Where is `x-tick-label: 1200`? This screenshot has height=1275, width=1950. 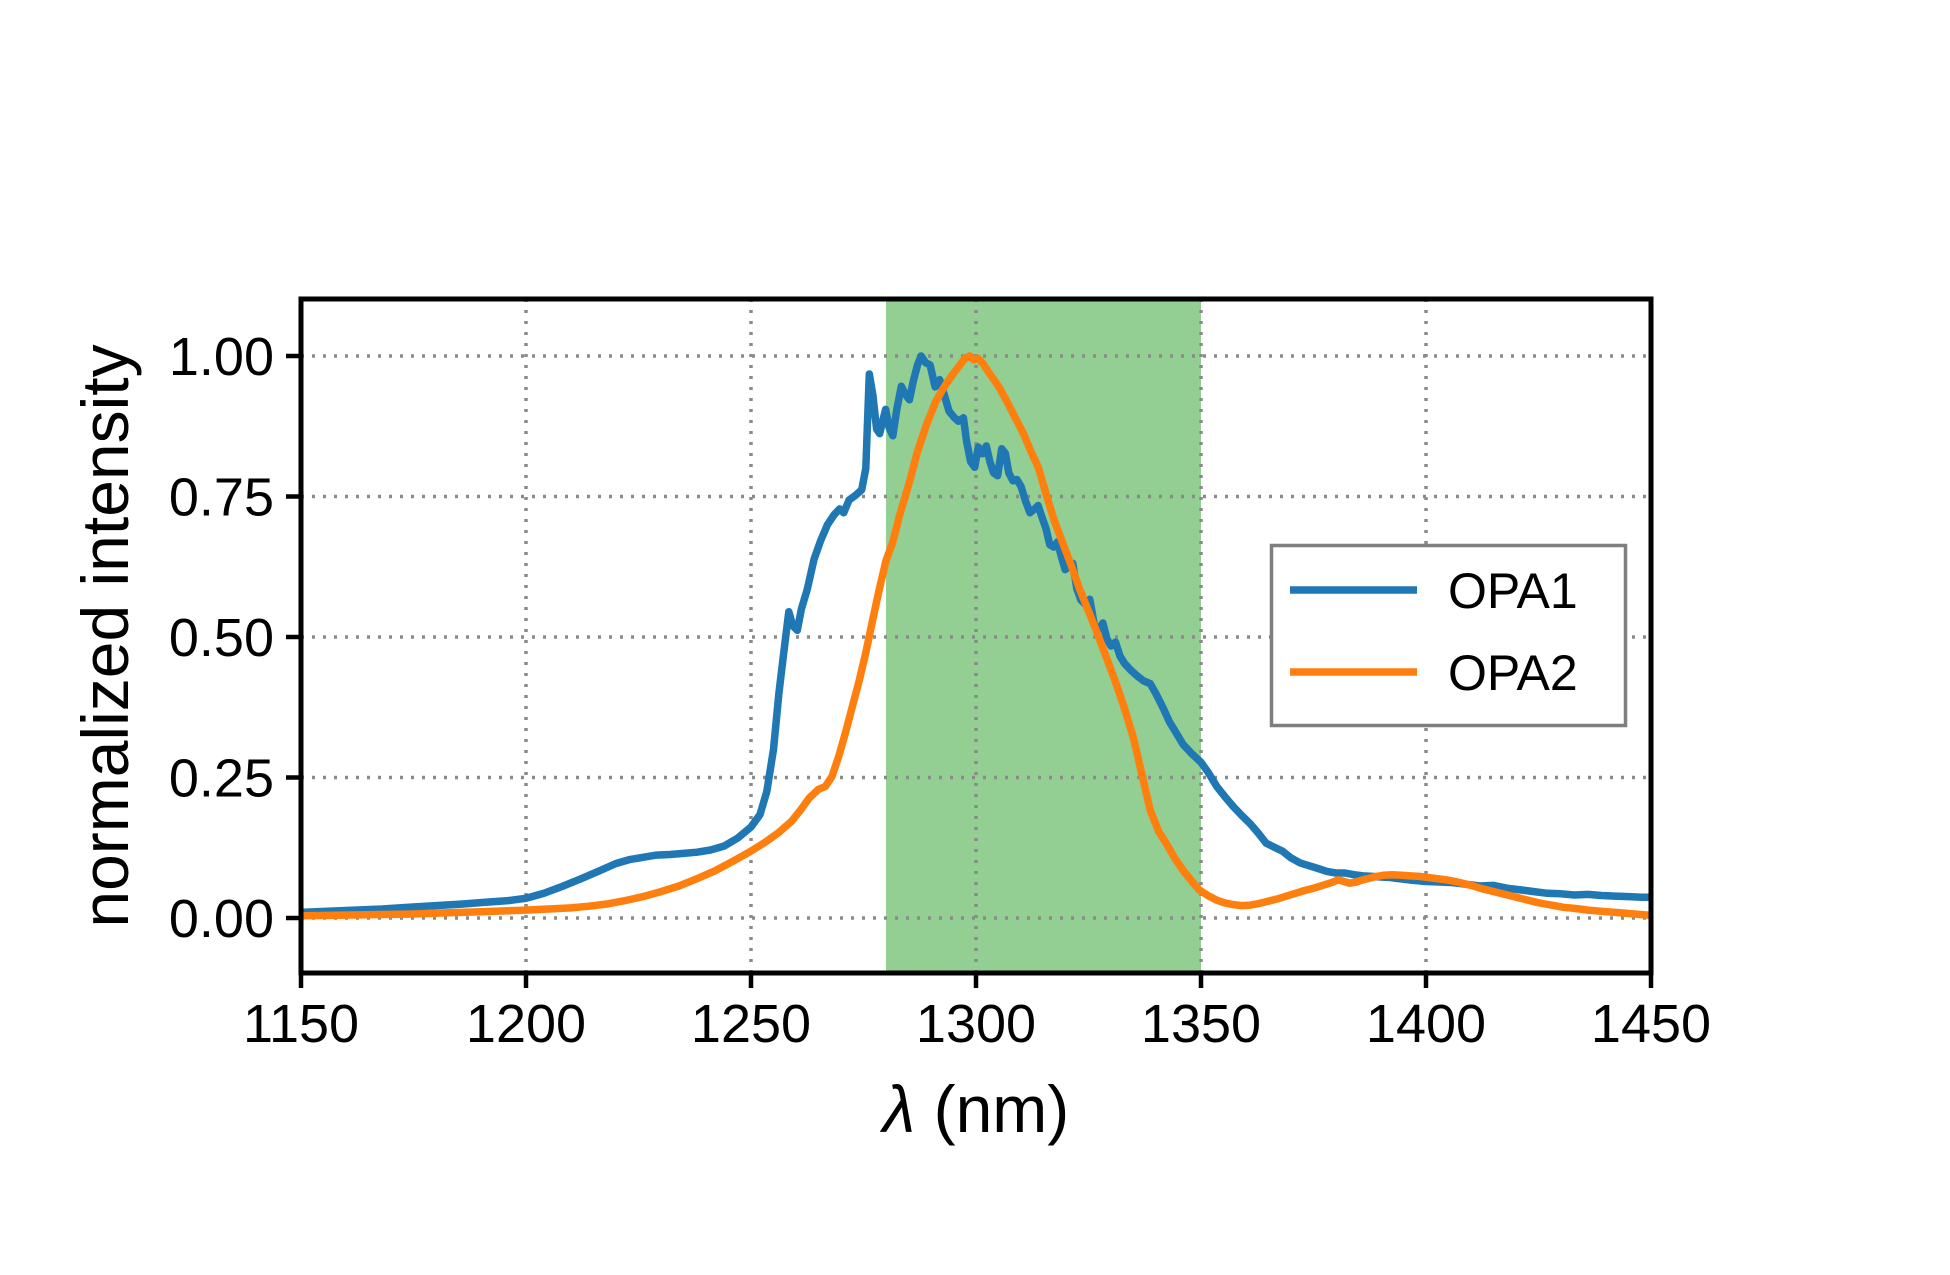 x-tick-label: 1200 is located at coordinates (526, 1024).